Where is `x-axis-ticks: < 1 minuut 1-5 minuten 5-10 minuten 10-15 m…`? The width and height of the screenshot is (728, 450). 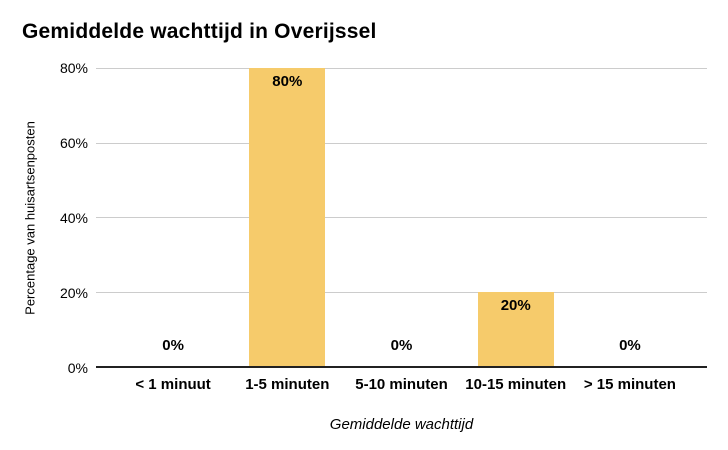 x-axis-ticks: < 1 minuut 1-5 minuten 5-10 minuten 10-15 m… is located at coordinates (401, 384).